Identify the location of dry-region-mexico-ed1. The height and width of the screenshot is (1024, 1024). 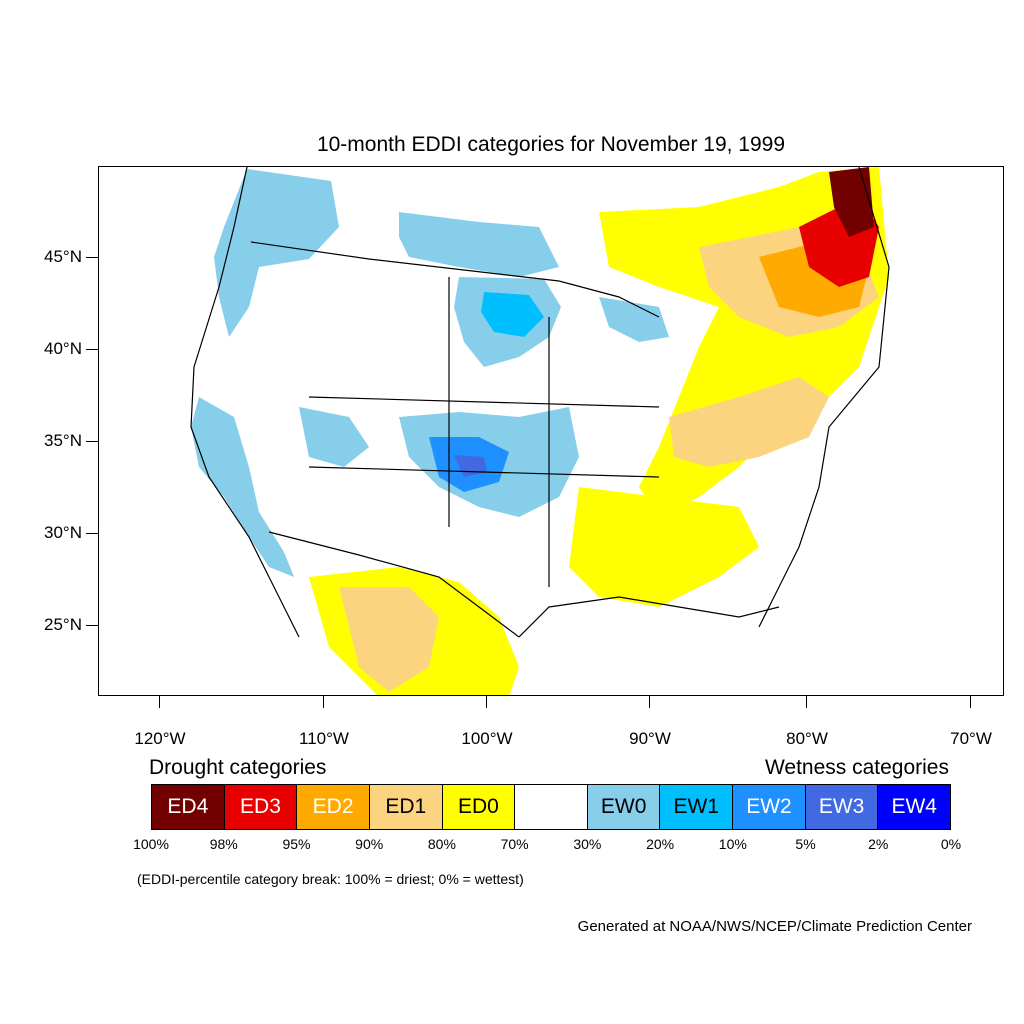
(389, 639).